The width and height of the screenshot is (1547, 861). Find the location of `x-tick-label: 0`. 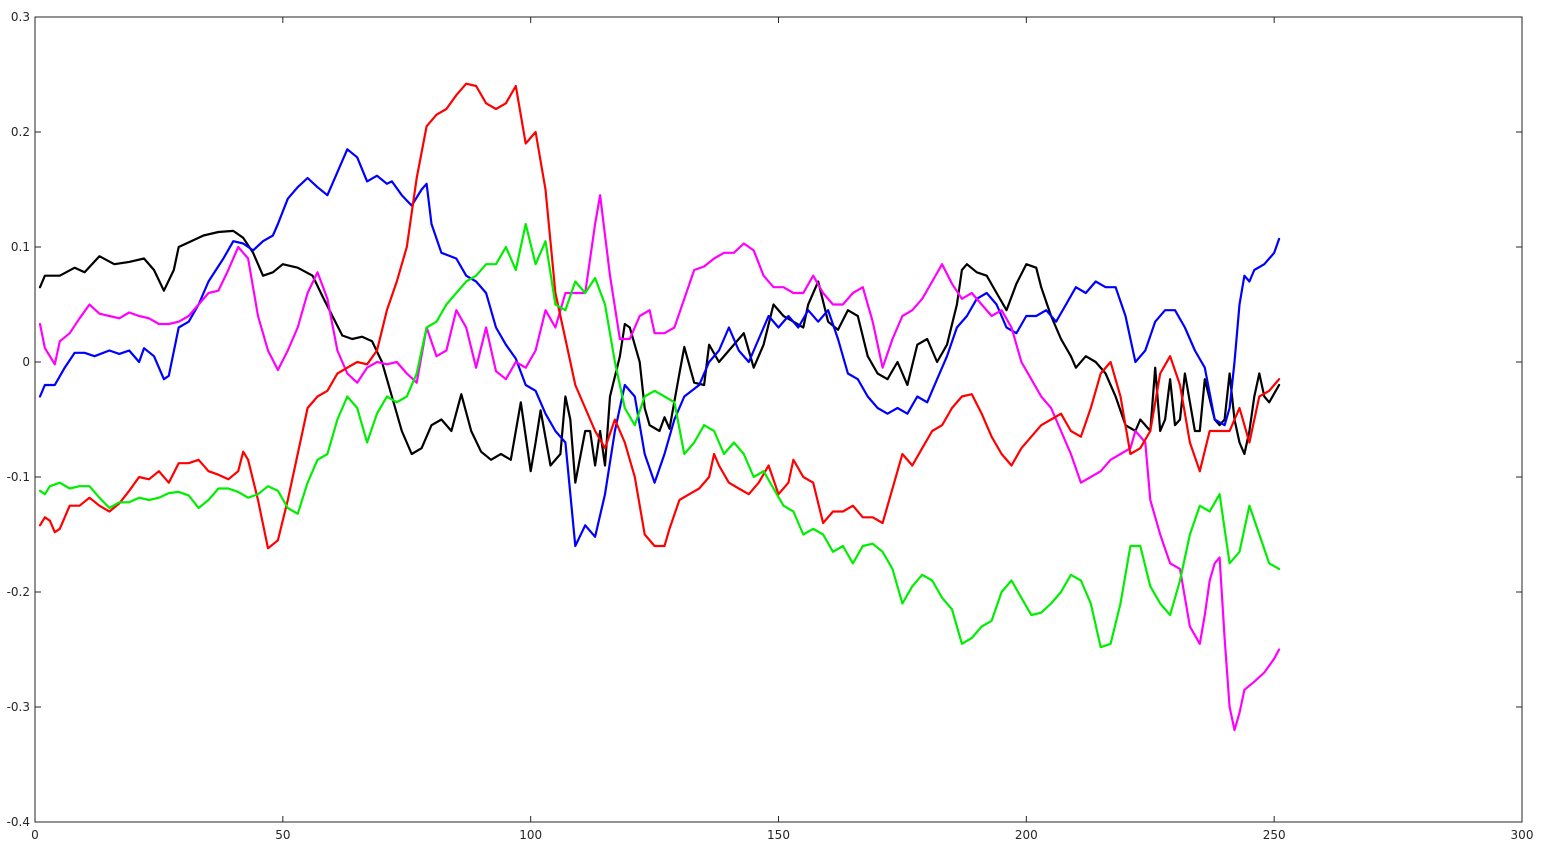

x-tick-label: 0 is located at coordinates (35, 835).